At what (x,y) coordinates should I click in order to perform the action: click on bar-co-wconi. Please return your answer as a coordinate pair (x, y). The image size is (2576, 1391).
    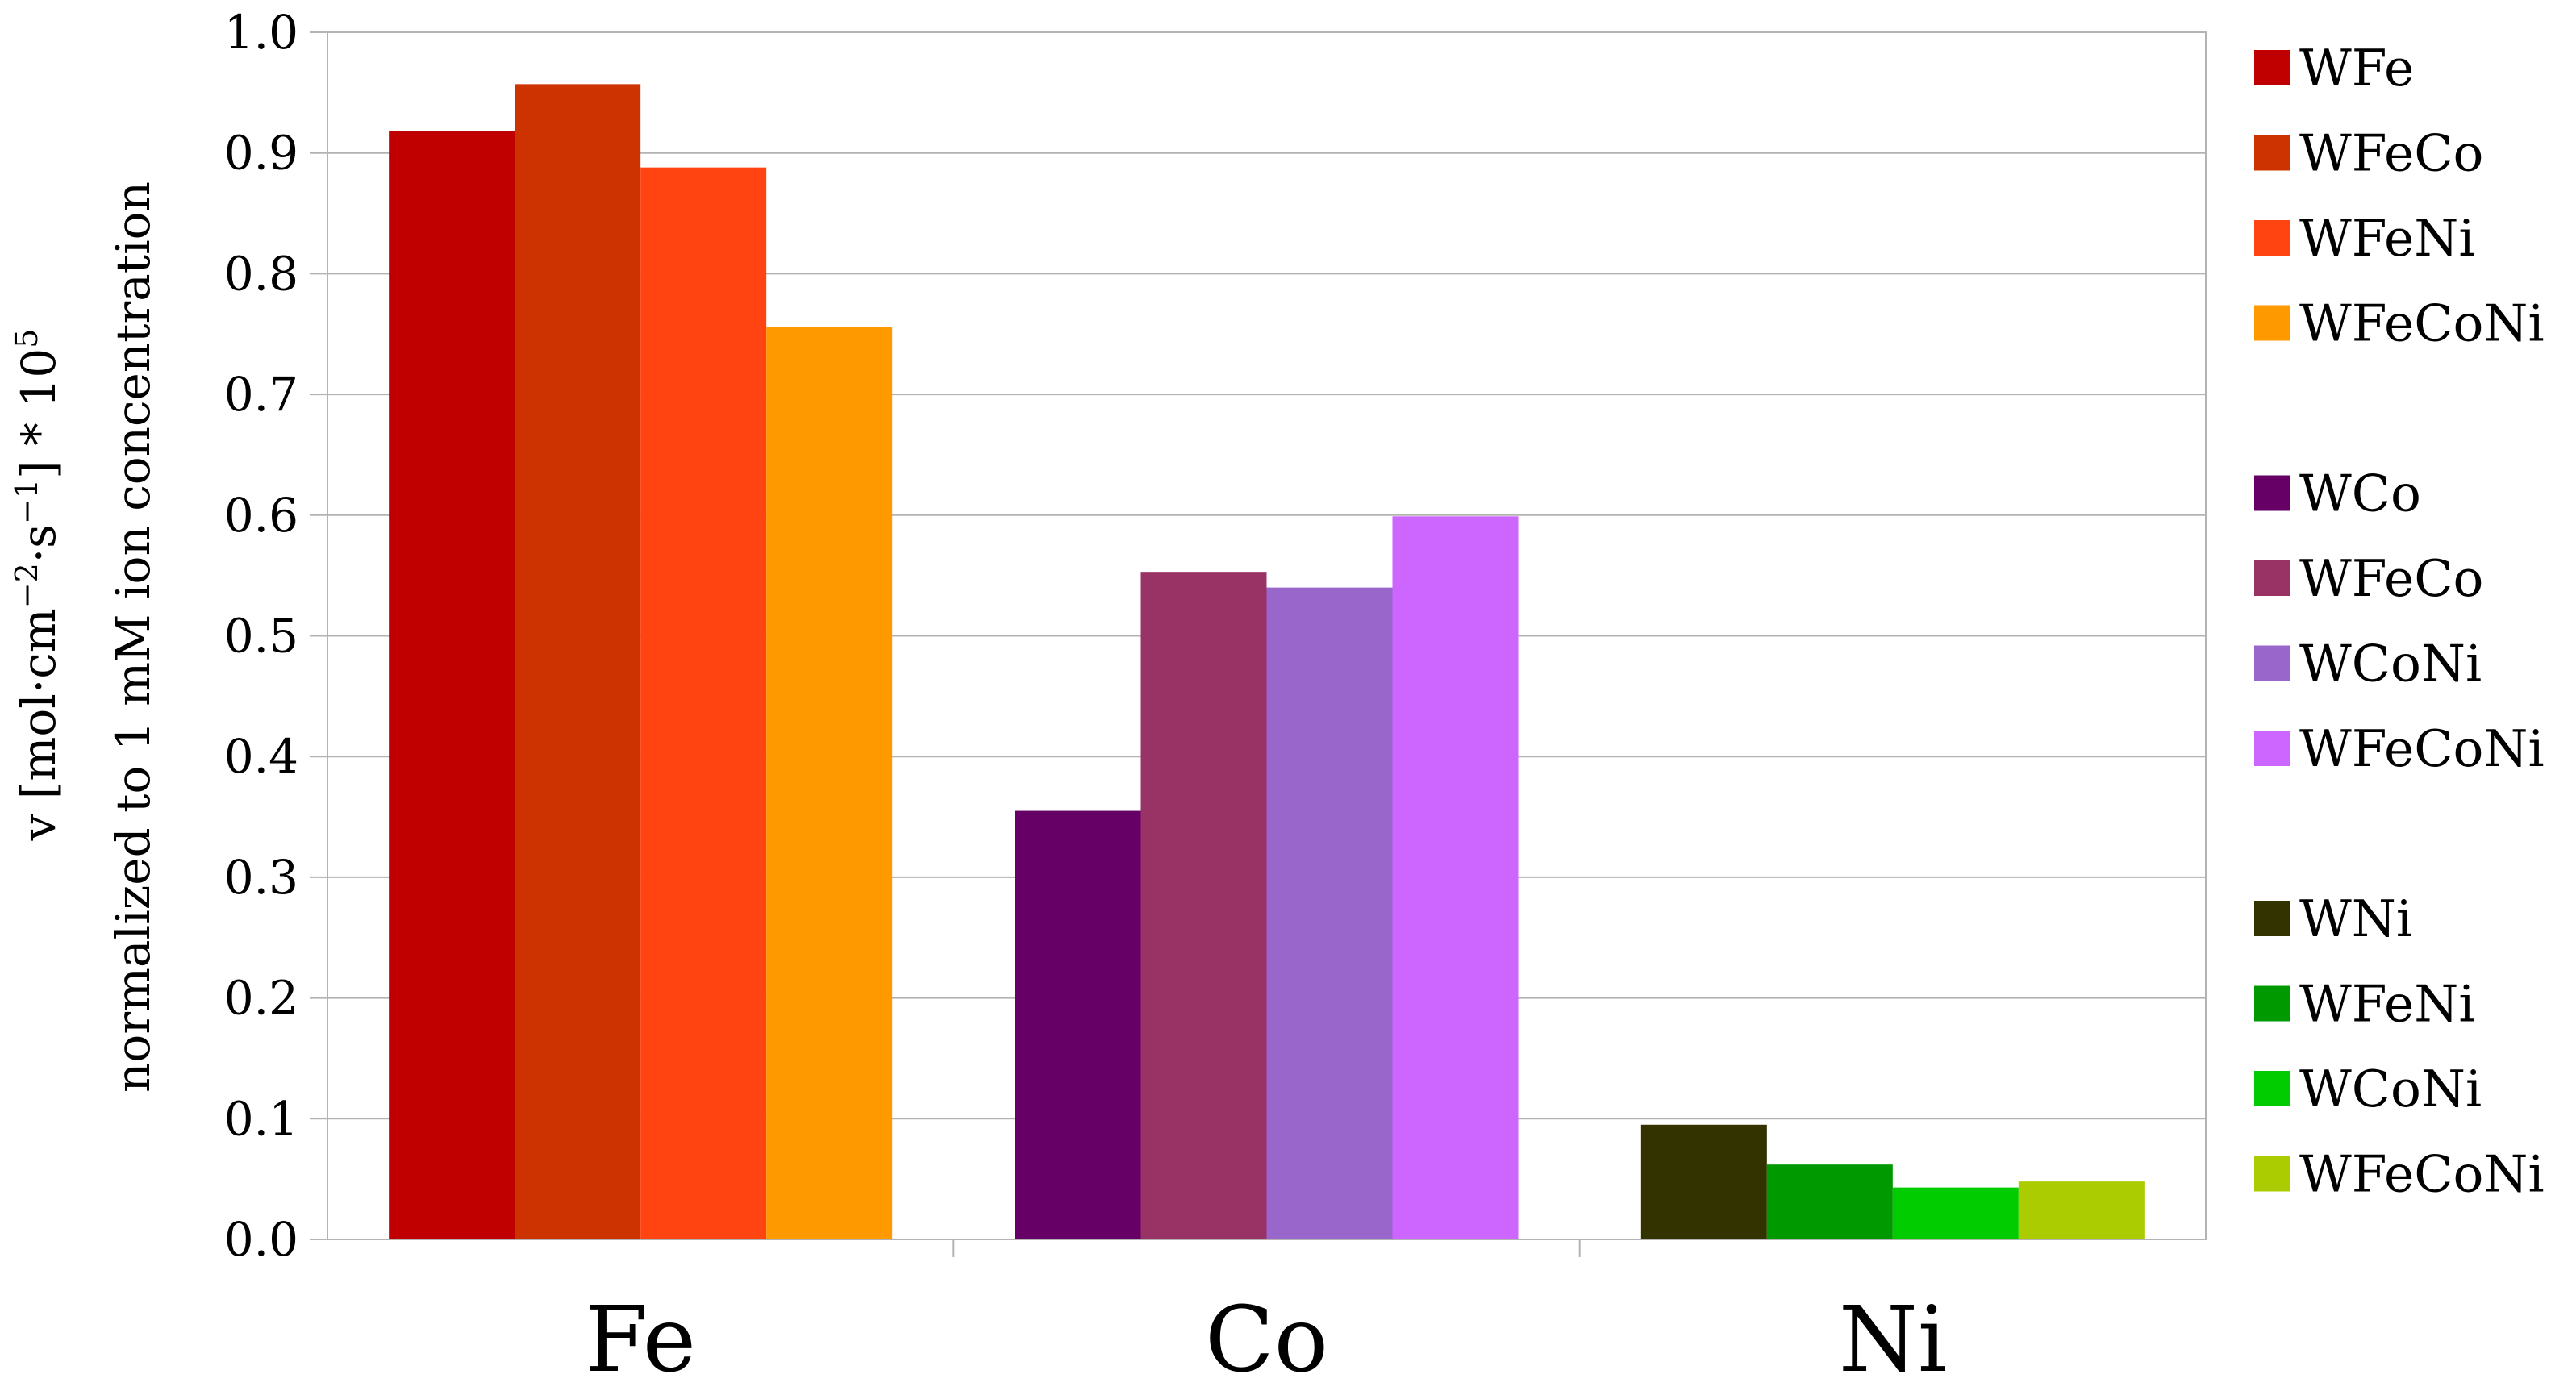
    Looking at the image, I should click on (1329, 913).